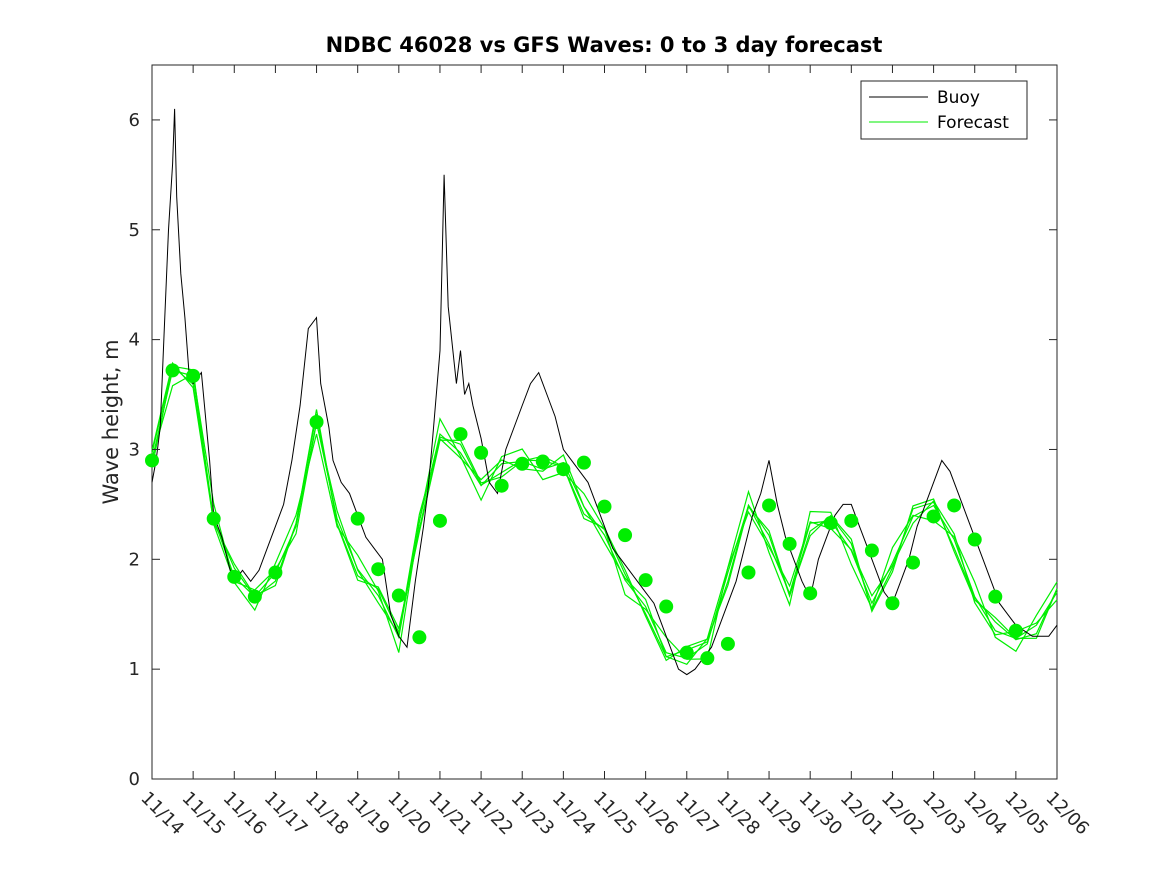  What do you see at coordinates (134, 340) in the screenshot?
I see `y-tick-label: 4` at bounding box center [134, 340].